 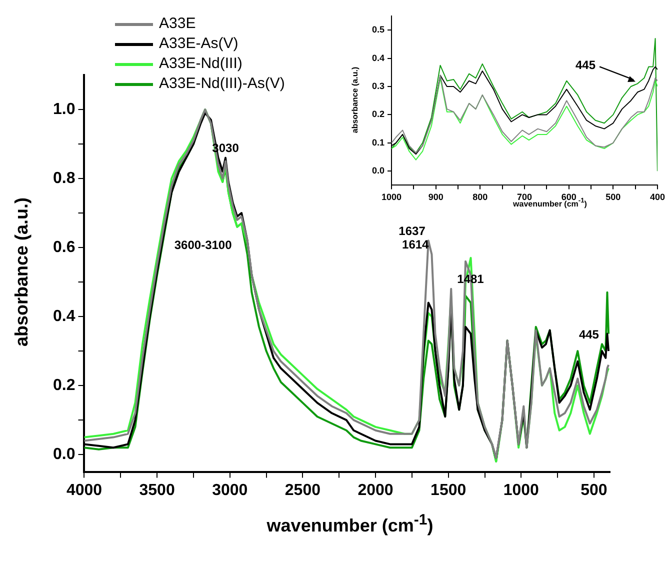 I want to click on legend-label: A33E, so click(x=177, y=24).